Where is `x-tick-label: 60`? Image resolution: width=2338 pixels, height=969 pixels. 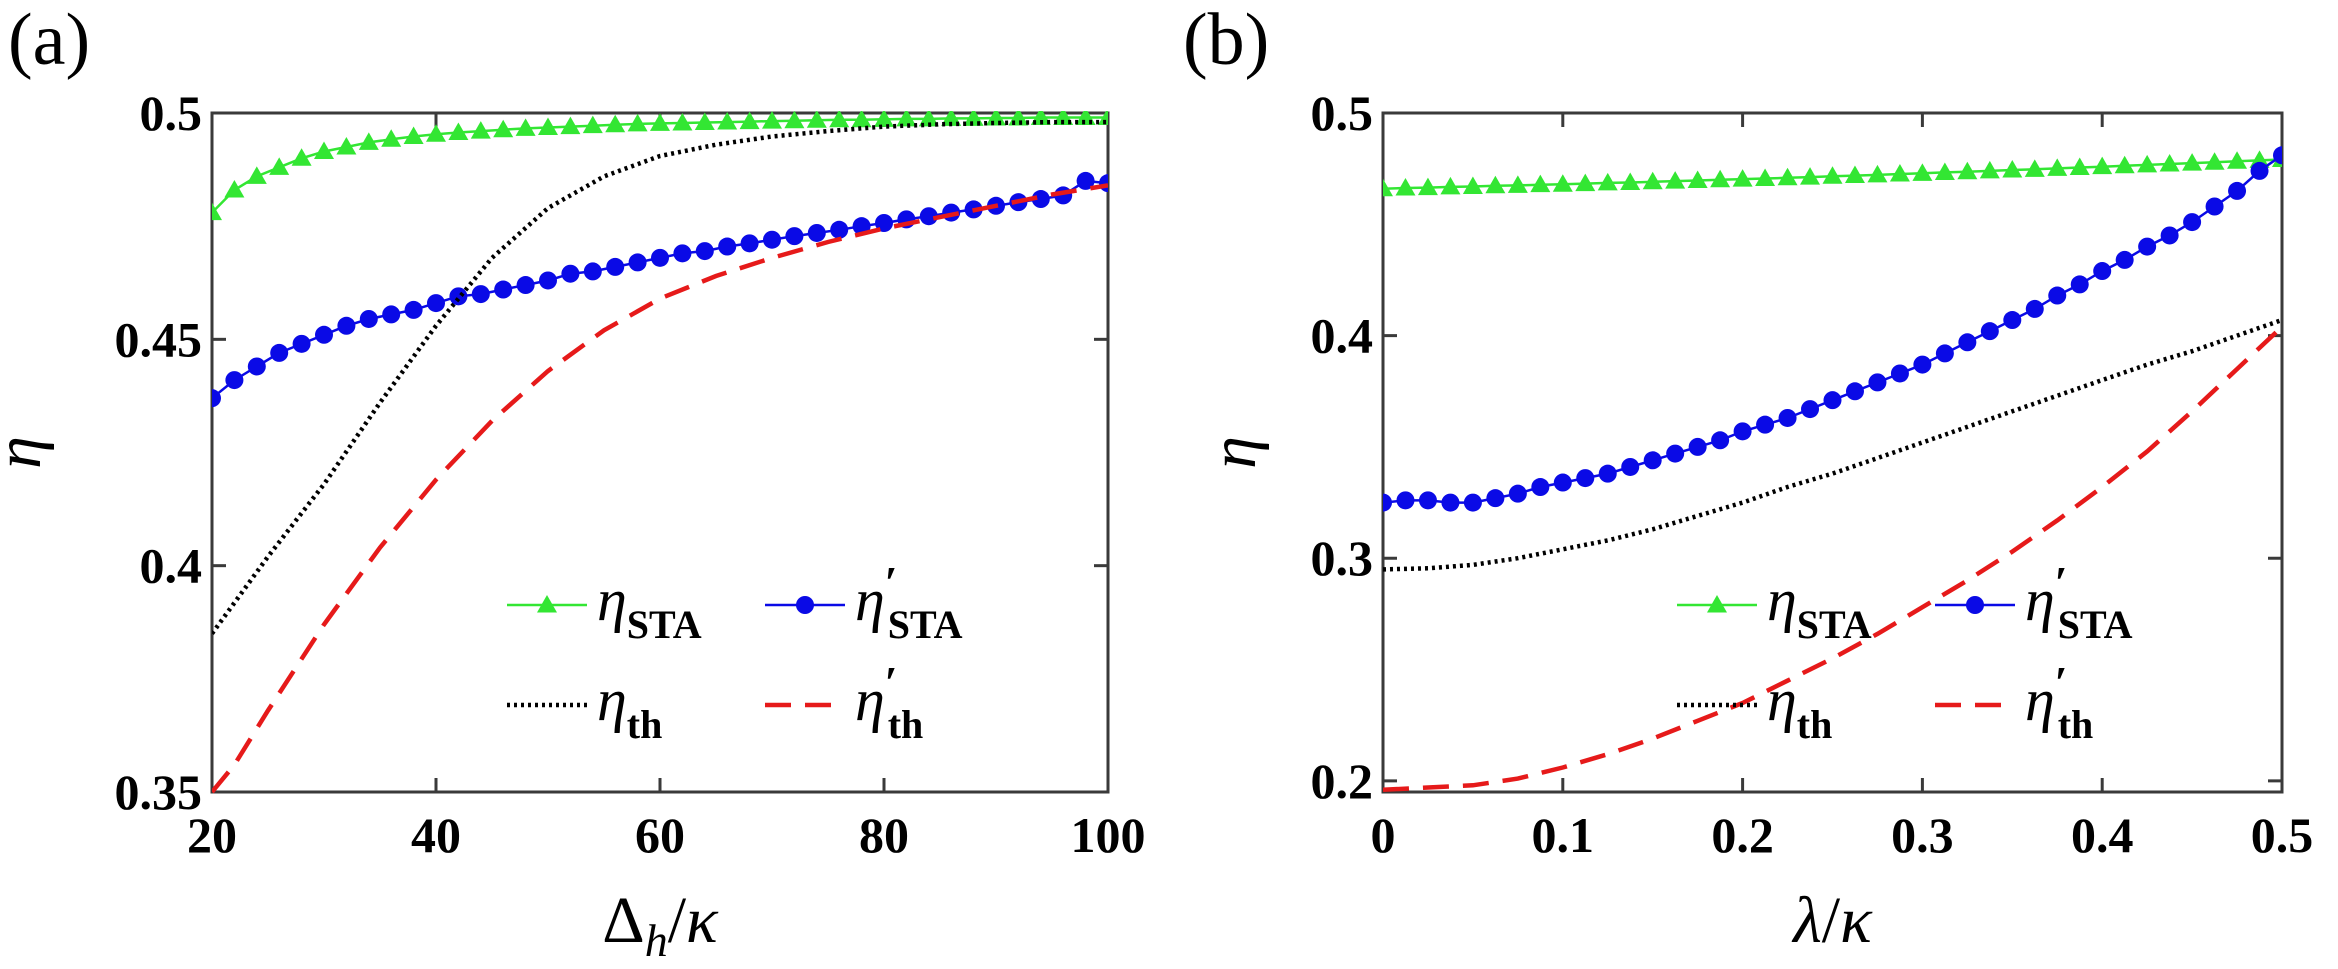
x-tick-label: 60 is located at coordinates (660, 835).